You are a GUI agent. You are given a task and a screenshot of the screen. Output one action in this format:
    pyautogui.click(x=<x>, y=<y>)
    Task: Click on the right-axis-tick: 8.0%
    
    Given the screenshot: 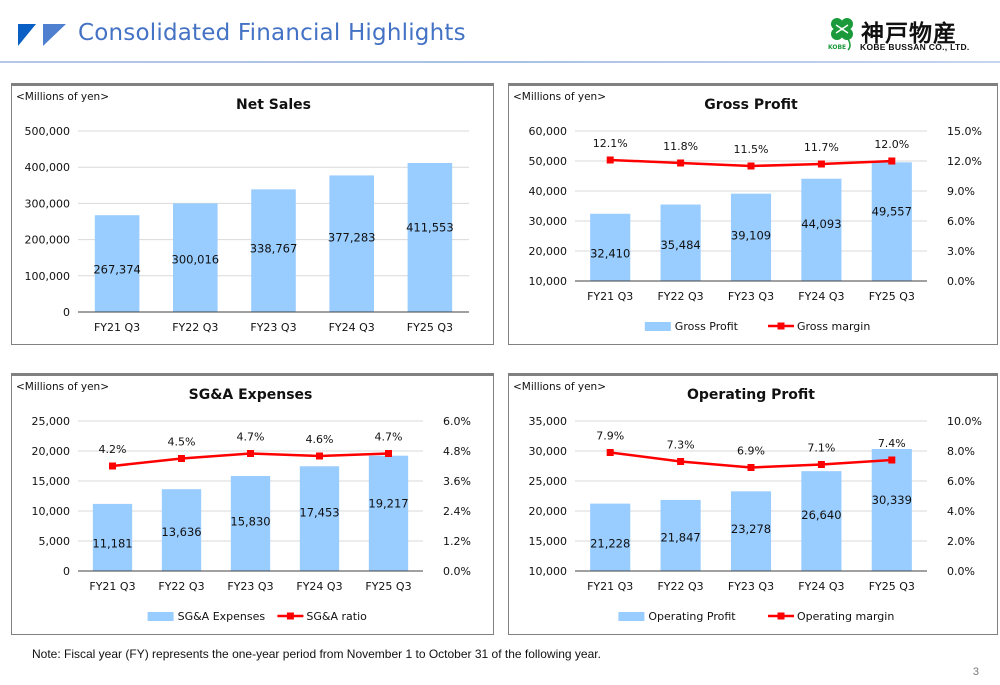 What is the action you would take?
    pyautogui.click(x=961, y=451)
    